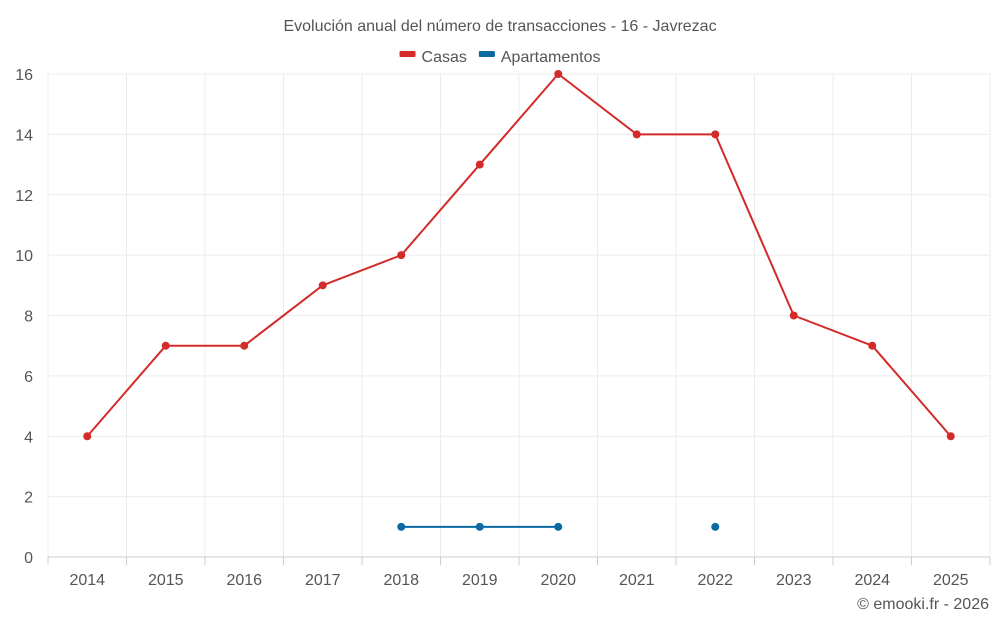 Image resolution: width=1000 pixels, height=630 pixels. What do you see at coordinates (28, 558) in the screenshot?
I see `y-tick-label: 0` at bounding box center [28, 558].